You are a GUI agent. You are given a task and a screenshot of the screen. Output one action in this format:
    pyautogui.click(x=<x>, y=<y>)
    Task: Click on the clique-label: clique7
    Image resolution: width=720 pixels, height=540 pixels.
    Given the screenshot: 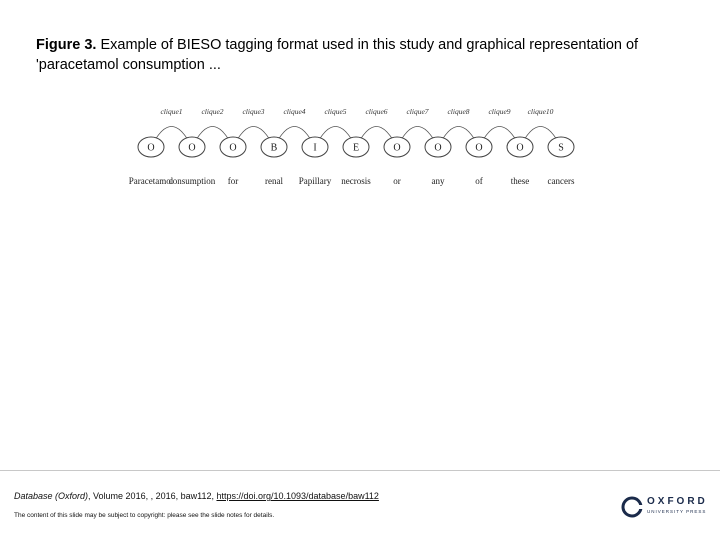 What is the action you would take?
    pyautogui.click(x=417, y=111)
    